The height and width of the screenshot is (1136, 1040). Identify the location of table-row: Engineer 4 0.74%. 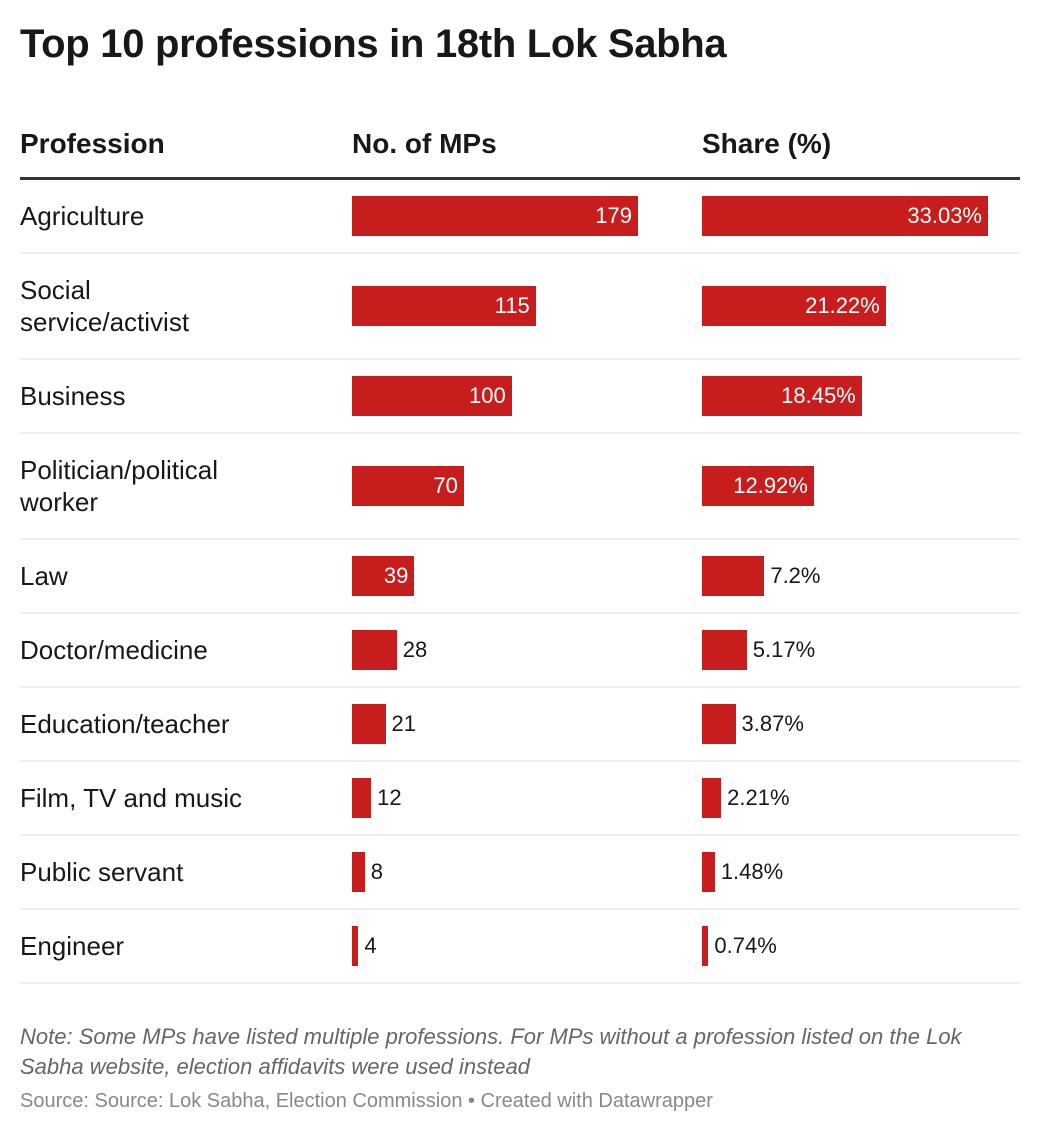
(520, 947).